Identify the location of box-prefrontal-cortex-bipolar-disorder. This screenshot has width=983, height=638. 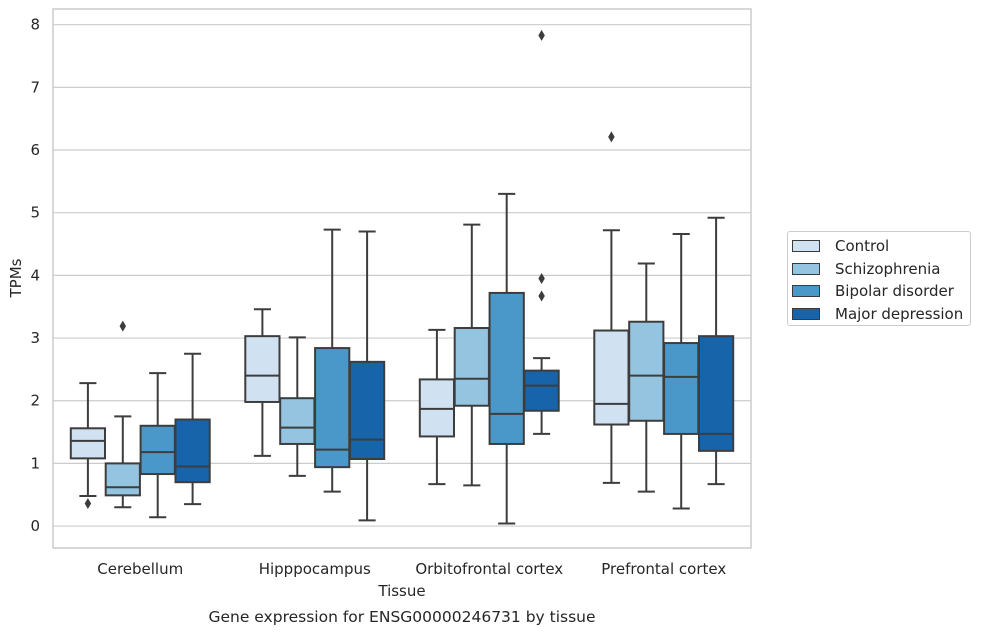
(681, 388).